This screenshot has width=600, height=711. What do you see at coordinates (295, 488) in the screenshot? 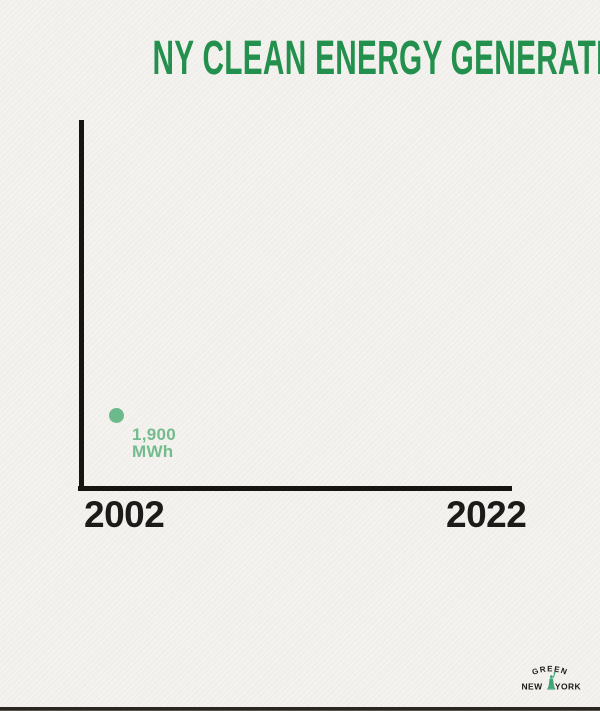
I see `chart-x-axis` at bounding box center [295, 488].